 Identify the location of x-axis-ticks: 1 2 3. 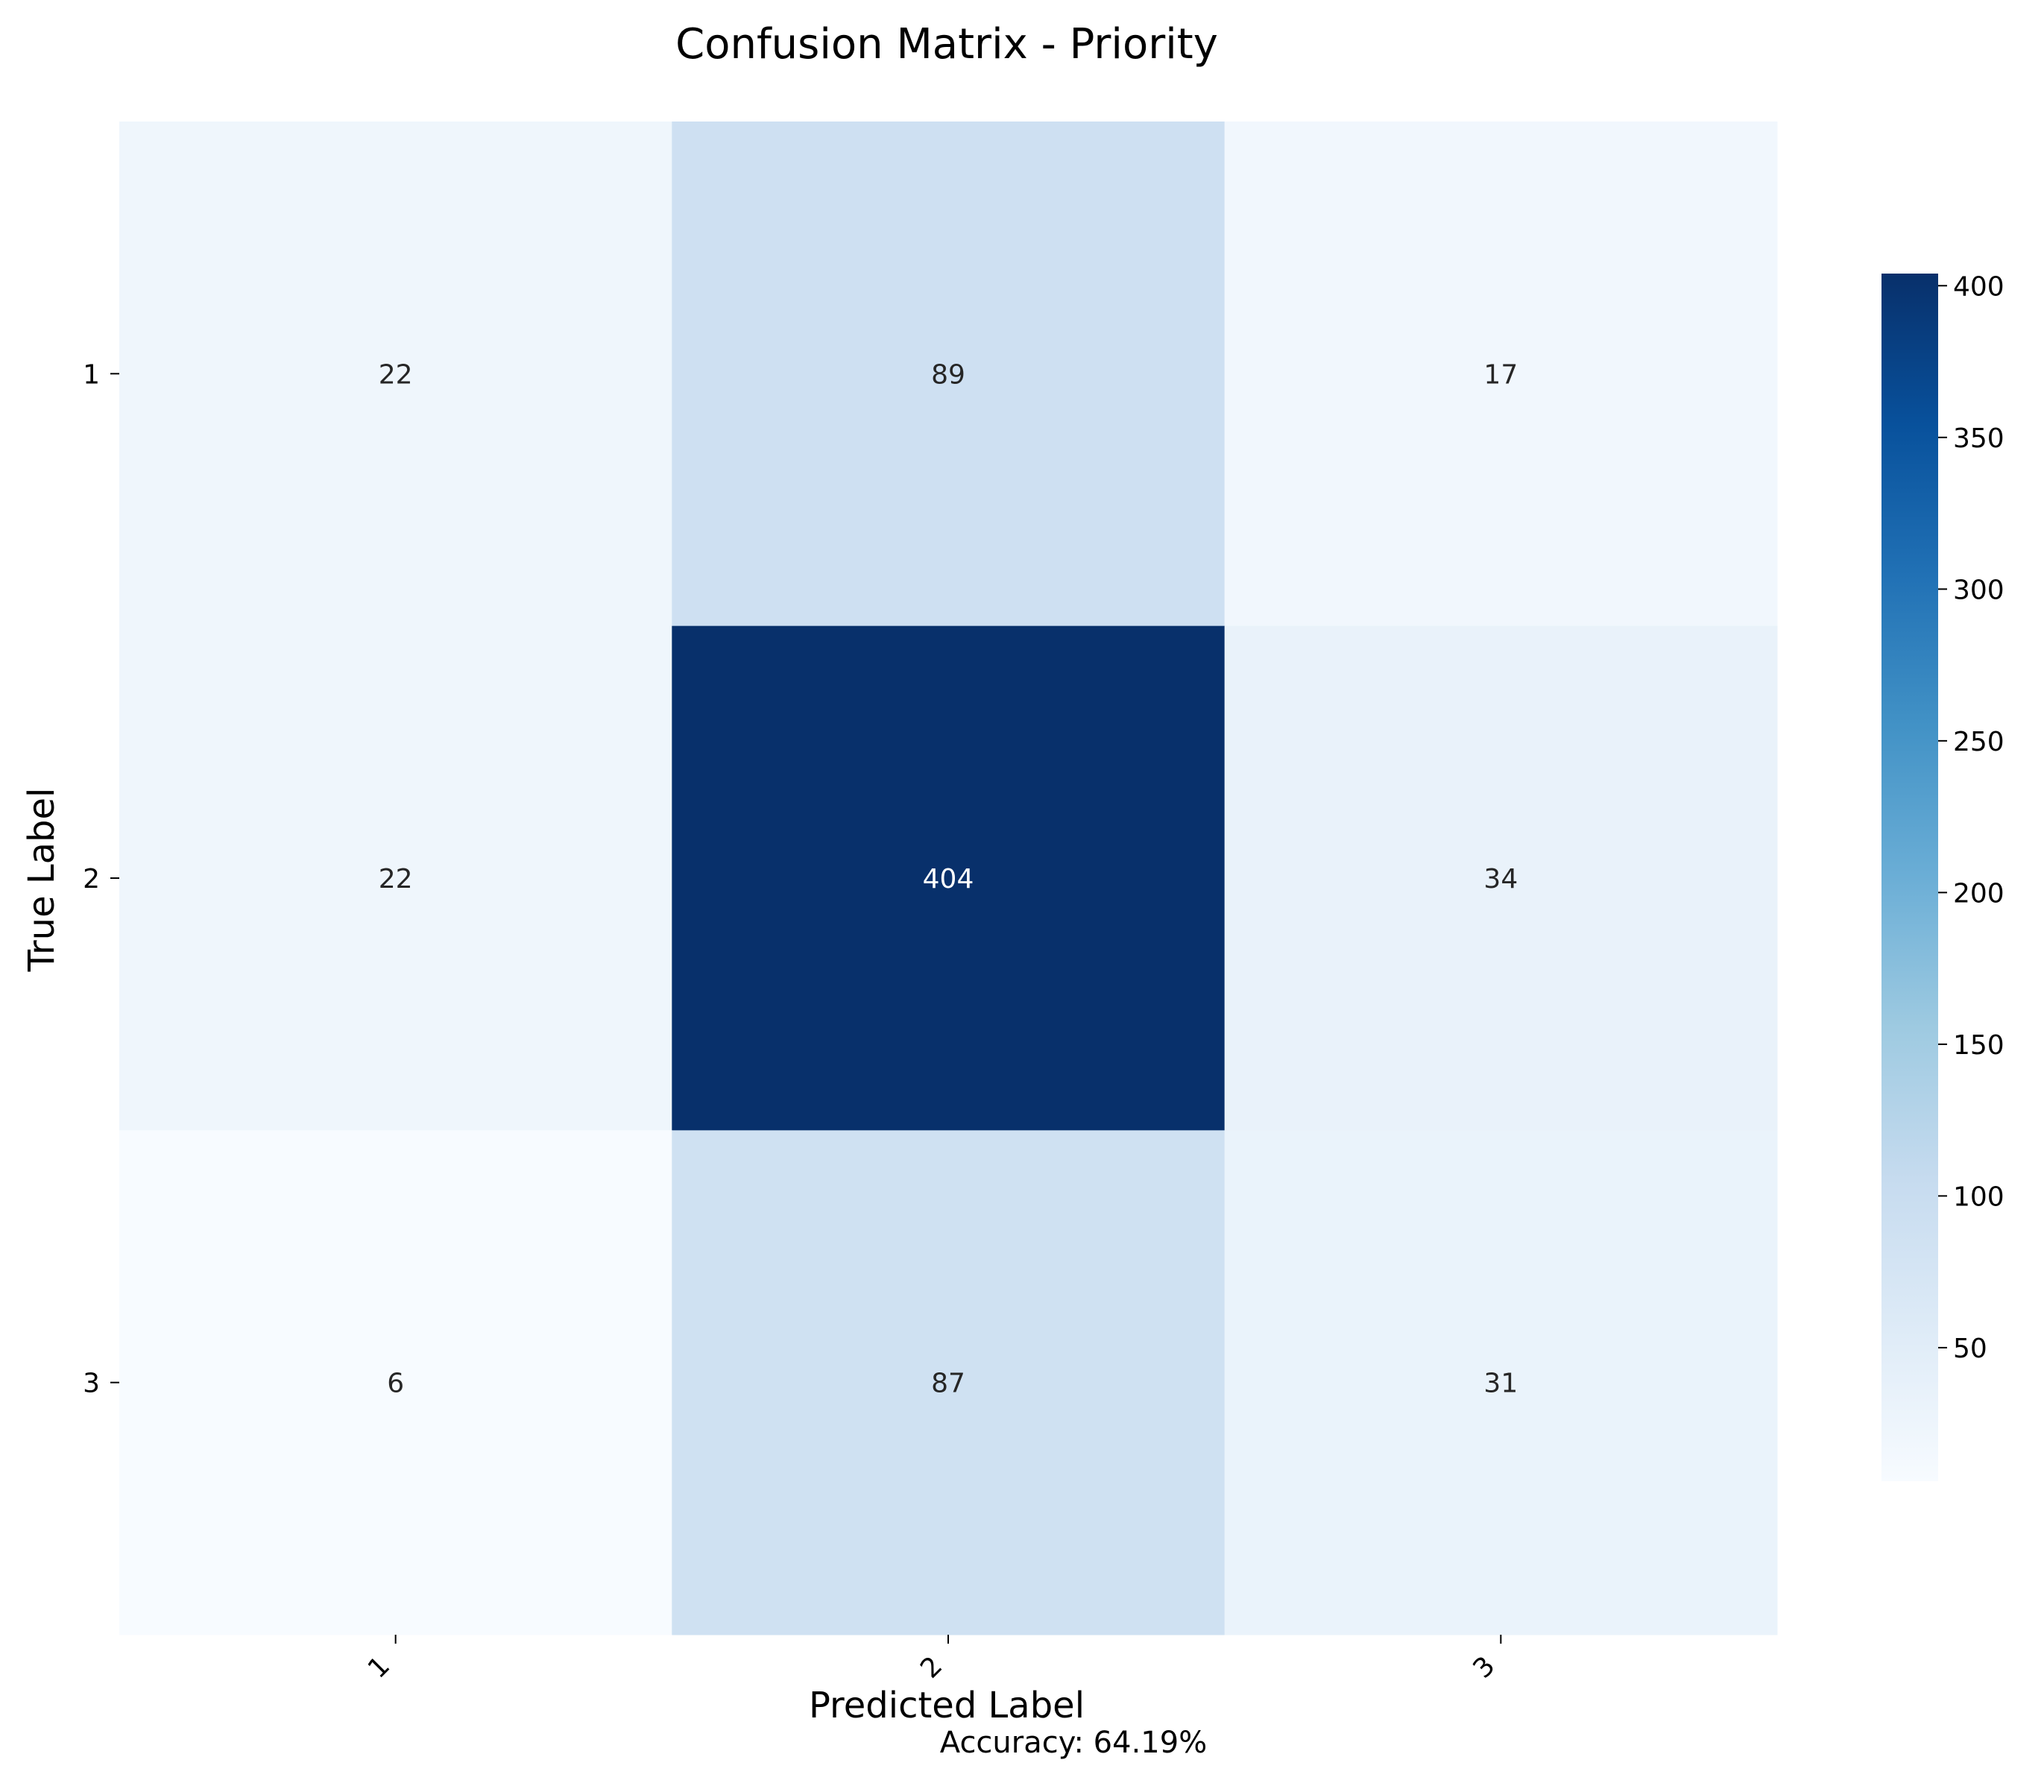
(932, 1660).